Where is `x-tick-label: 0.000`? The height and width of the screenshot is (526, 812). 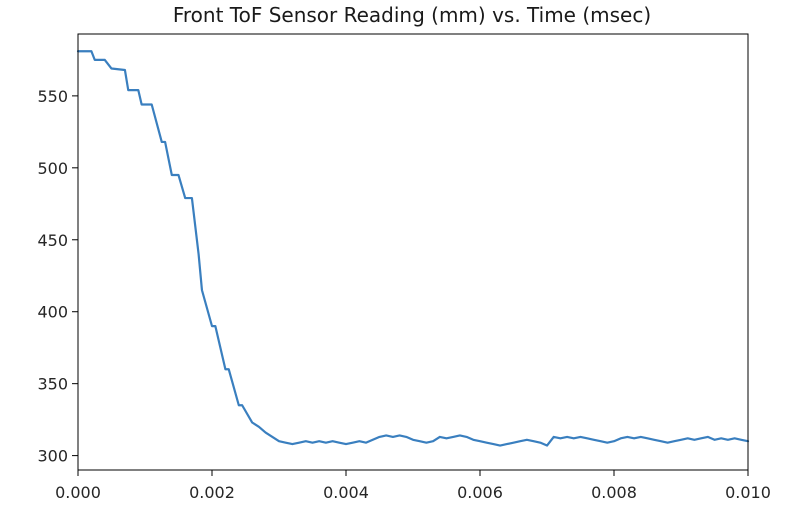
x-tick-label: 0.000 is located at coordinates (78, 492).